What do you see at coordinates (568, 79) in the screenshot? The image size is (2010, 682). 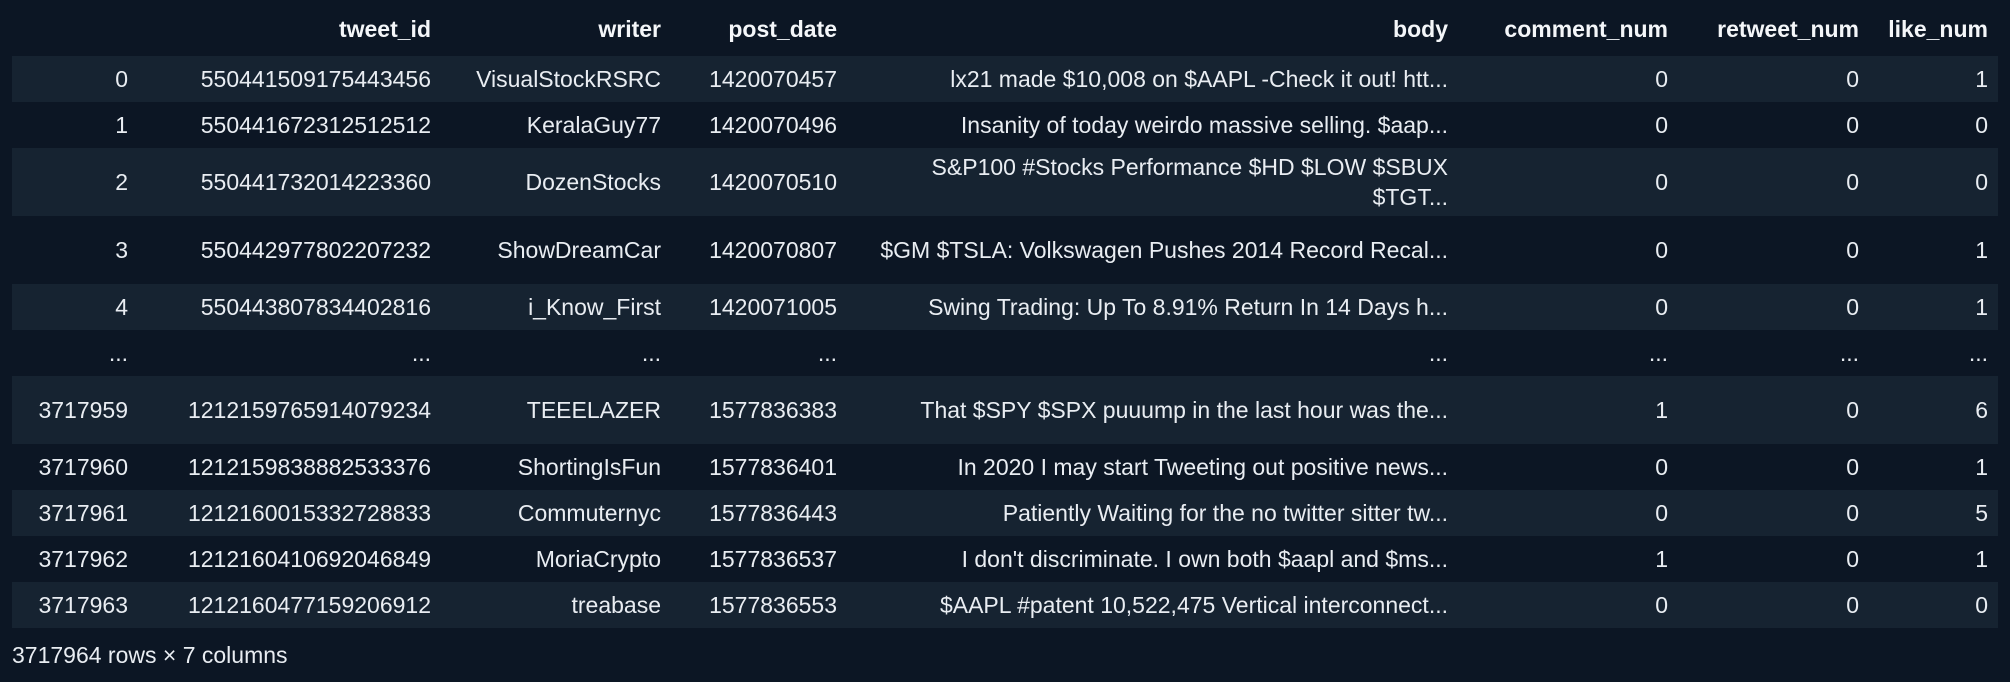 I see `cell-writer: VisualStockRSRC` at bounding box center [568, 79].